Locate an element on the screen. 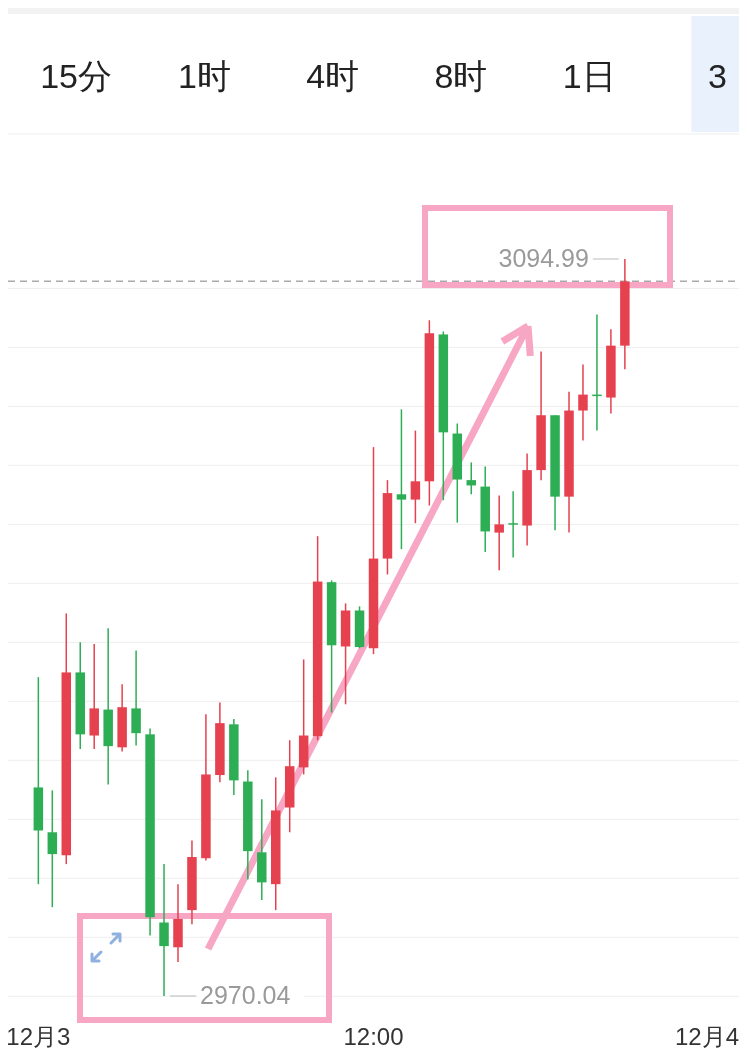 Image resolution: width=747 pixels, height=1059 pixels. x-tick-label: 12月4 is located at coordinates (707, 1036).